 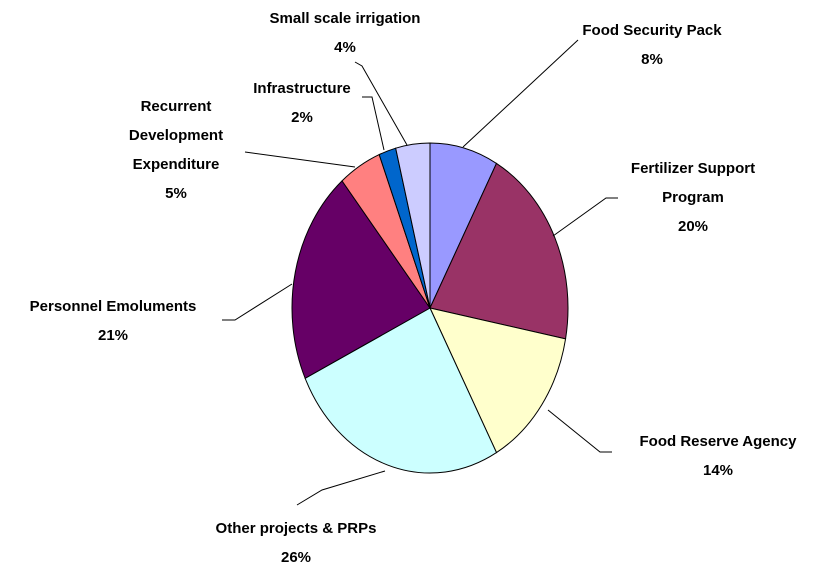 What do you see at coordinates (652, 59) in the screenshot?
I see `value-label: 8%` at bounding box center [652, 59].